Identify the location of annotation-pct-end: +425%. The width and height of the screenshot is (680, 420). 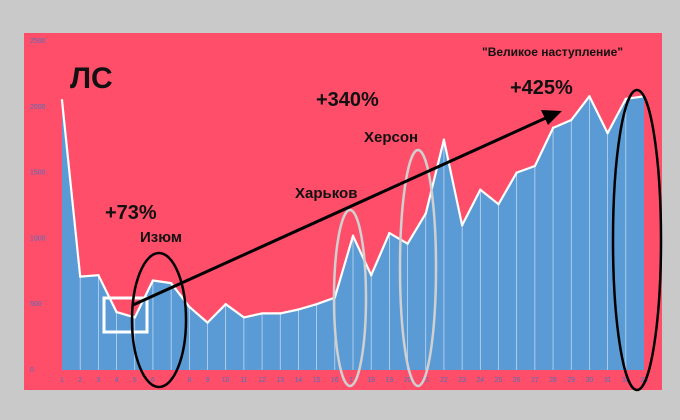
(541, 88).